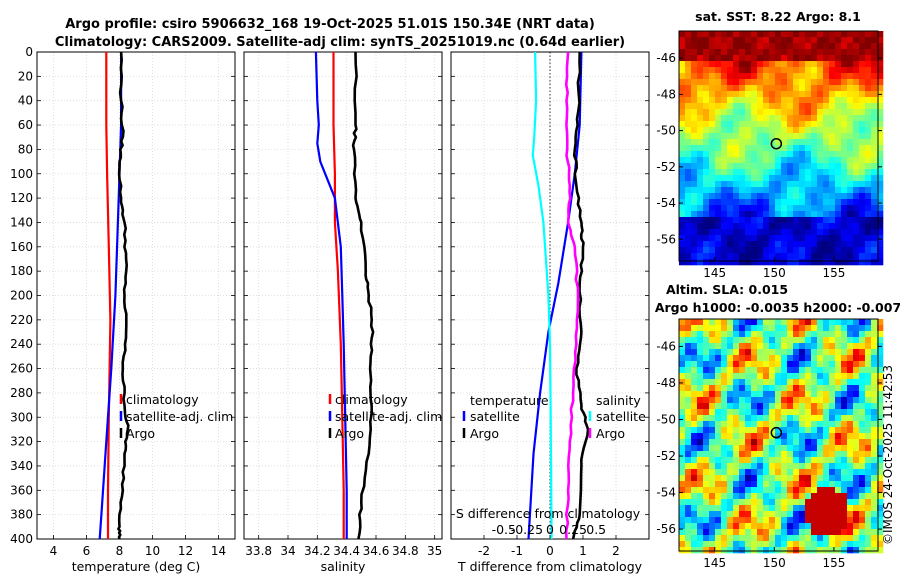  Describe the element at coordinates (778, 146) in the screenshot. I see `map-frame` at that location.